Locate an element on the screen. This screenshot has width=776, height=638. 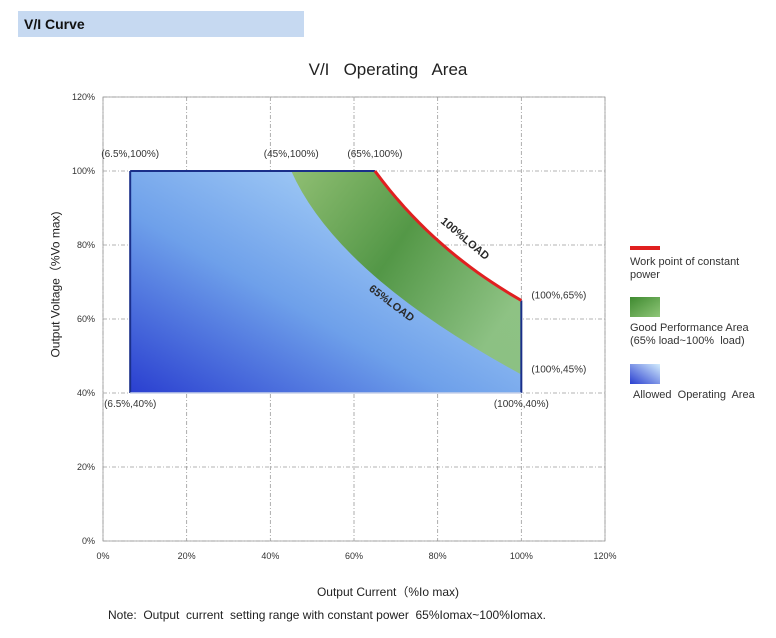
x-tick-label: 80% is located at coordinates (438, 556).